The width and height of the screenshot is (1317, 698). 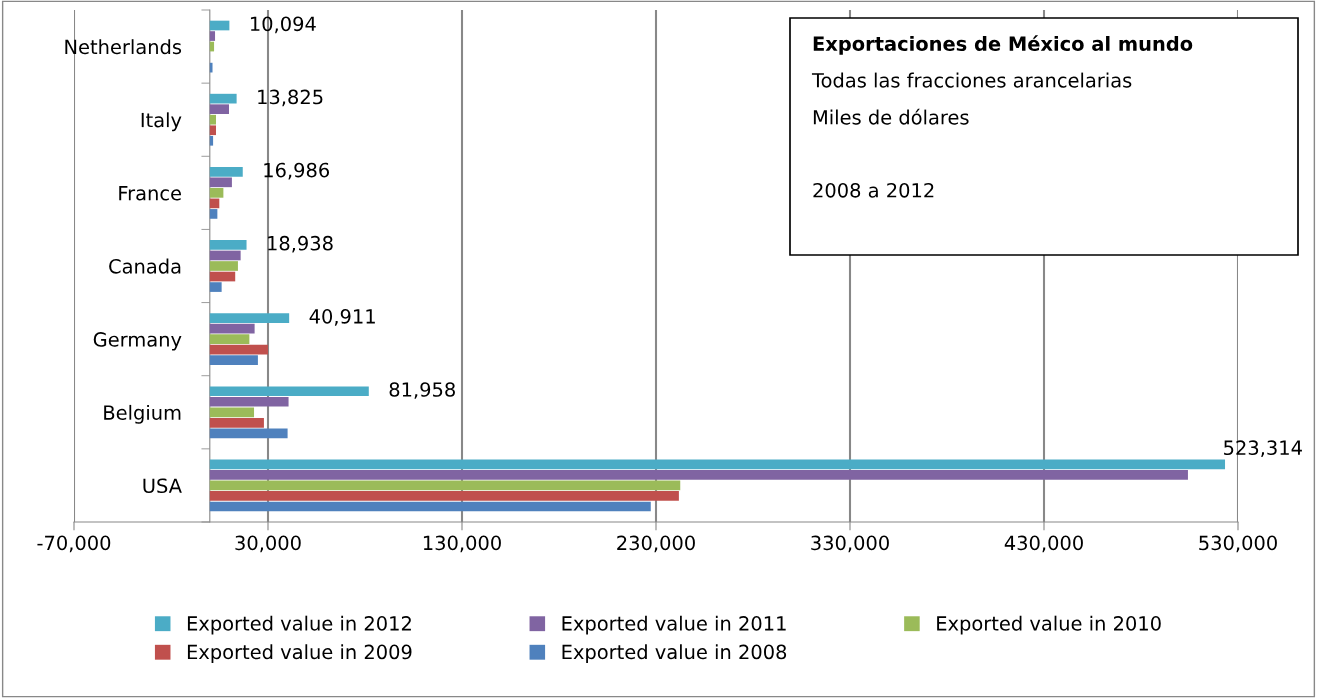 What do you see at coordinates (342, 317) in the screenshot?
I see `data-label: 40,911` at bounding box center [342, 317].